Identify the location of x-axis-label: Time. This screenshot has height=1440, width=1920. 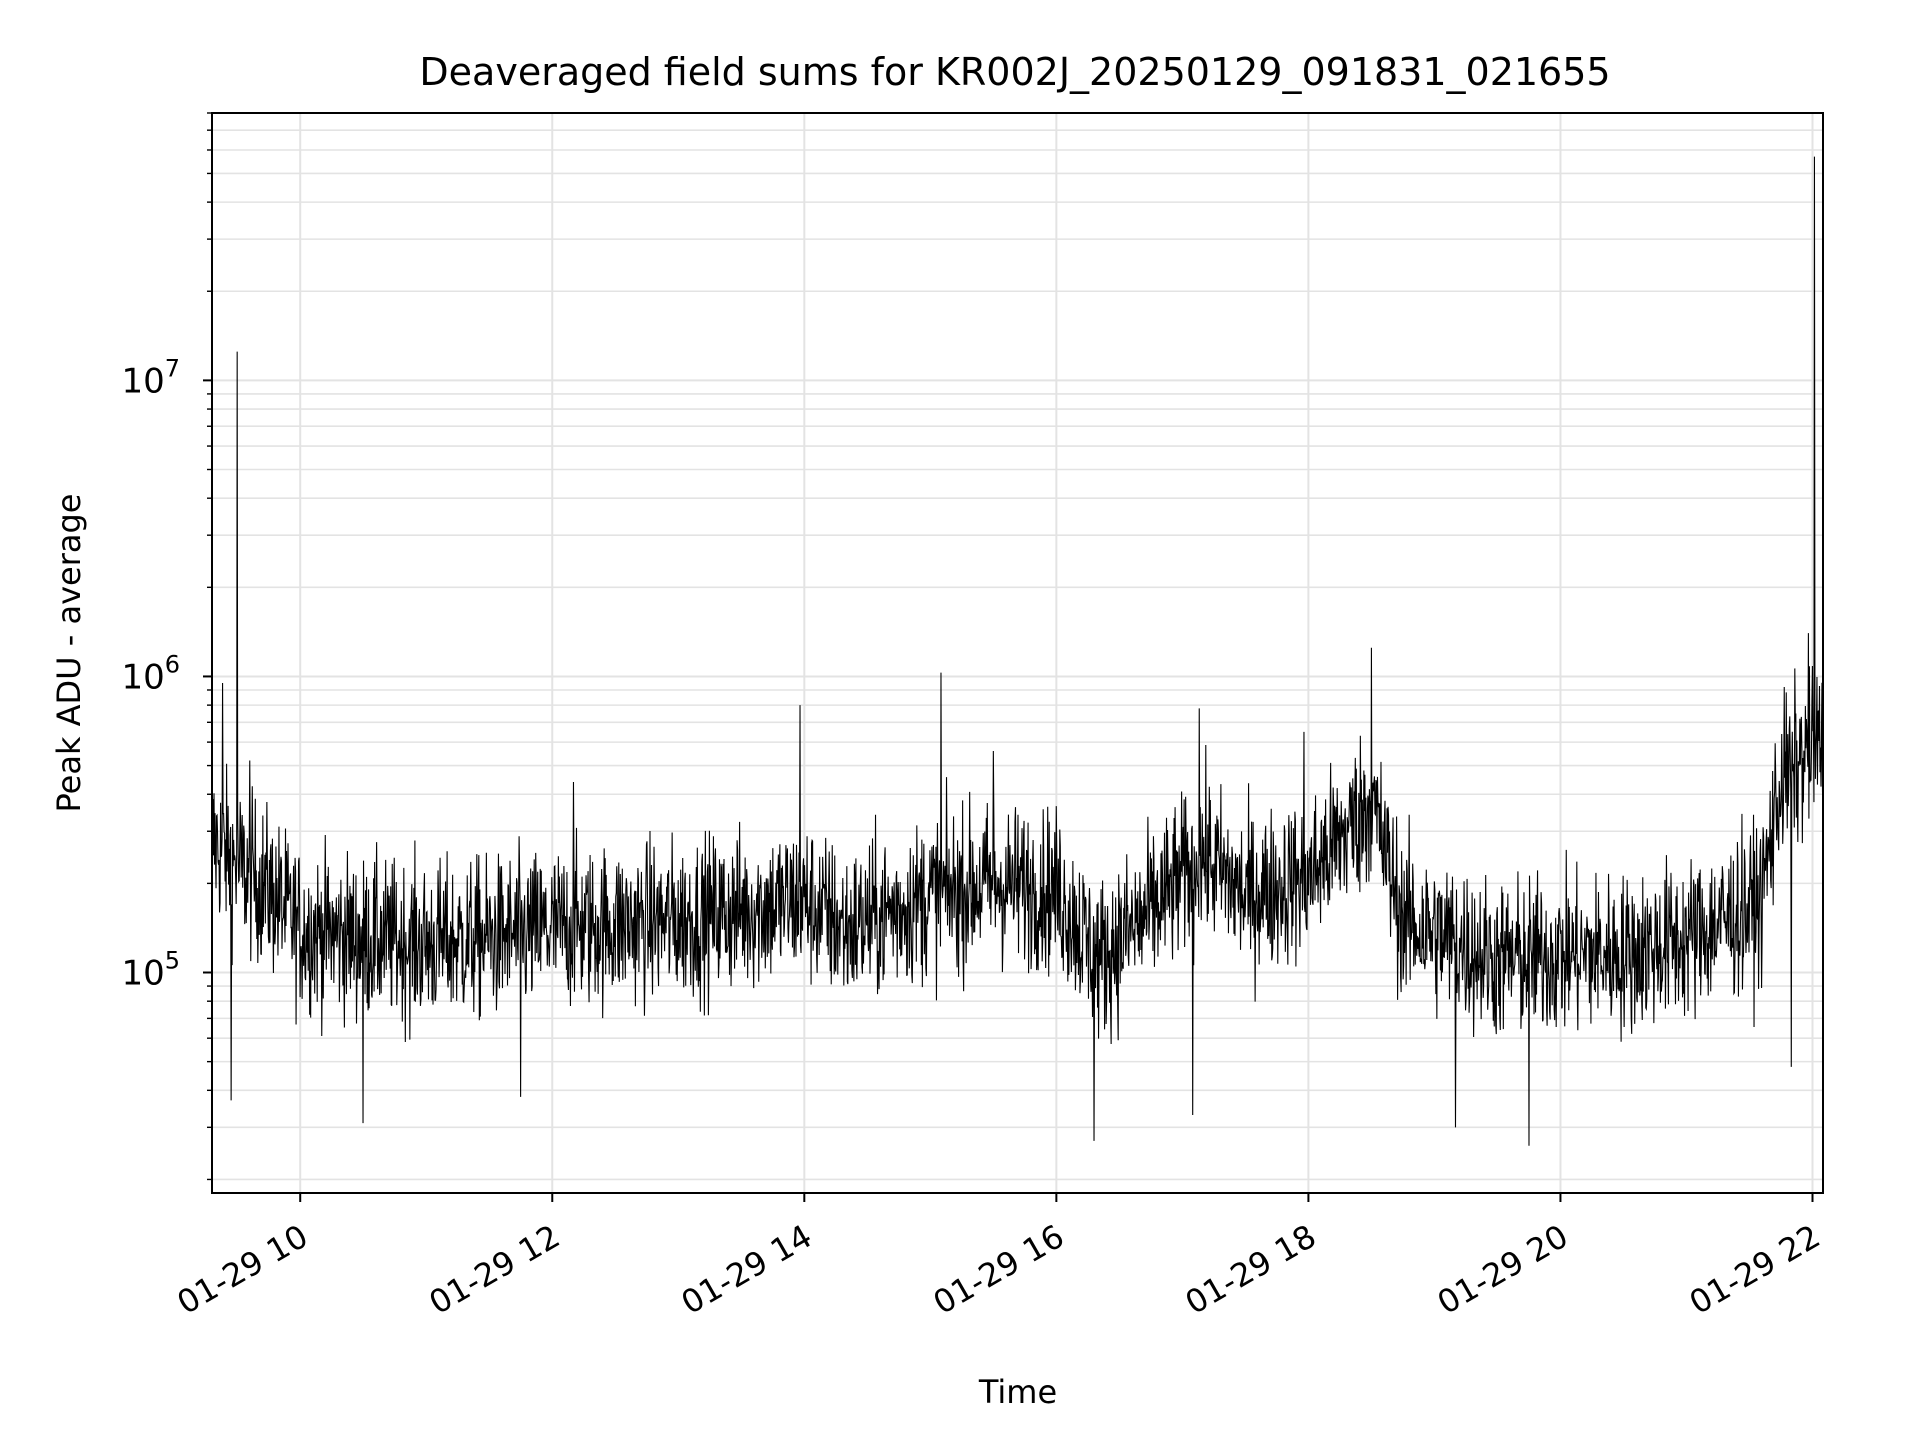
(1017, 1392).